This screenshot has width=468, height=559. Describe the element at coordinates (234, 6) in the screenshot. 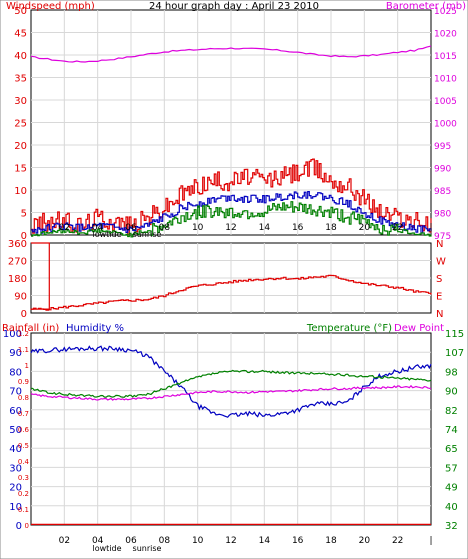

I see `chart-title: 24 hour graph day : April 23 2010` at that location.